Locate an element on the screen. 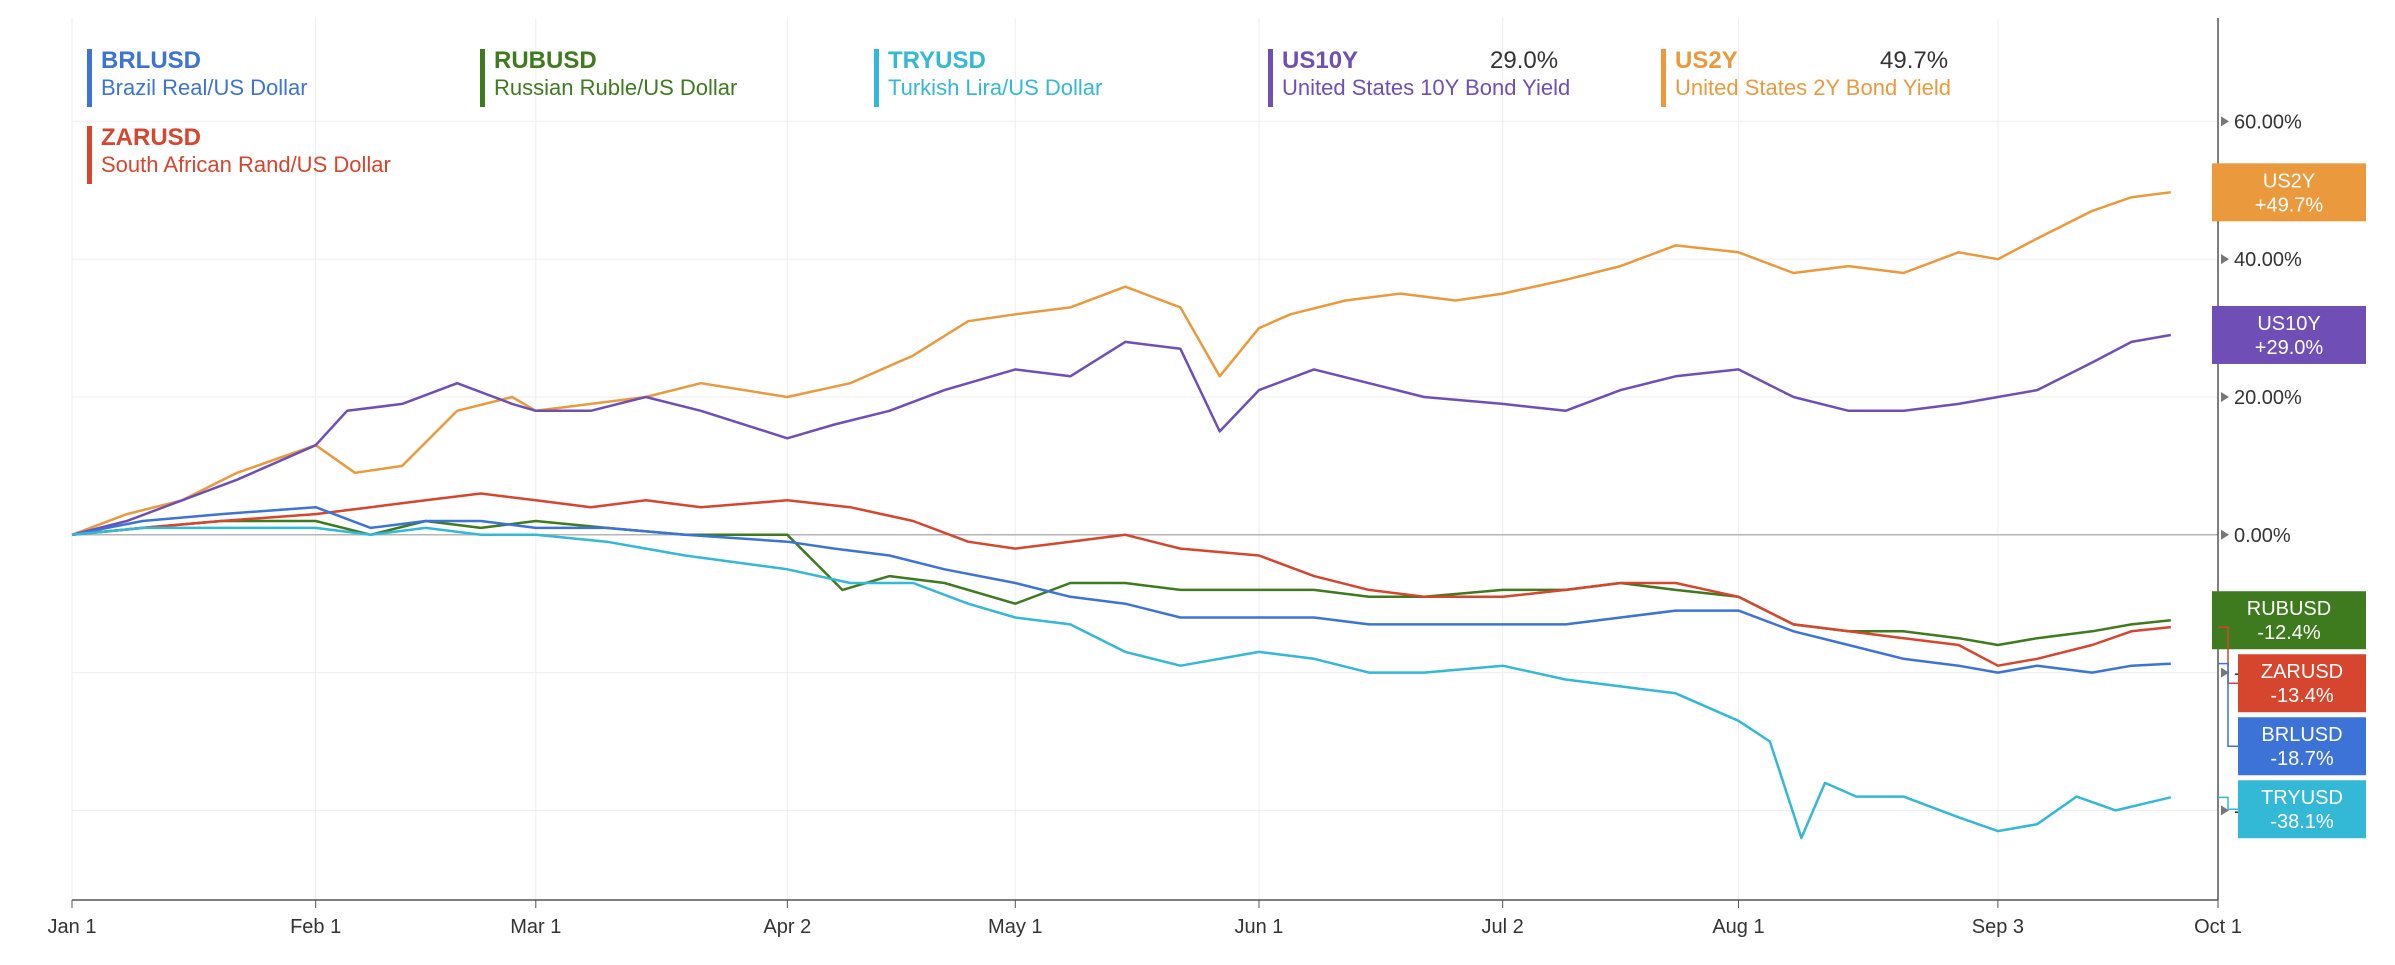  legend-item-tryusd: TRYUSD Turkish Lira/US Dollar is located at coordinates (988, 77).